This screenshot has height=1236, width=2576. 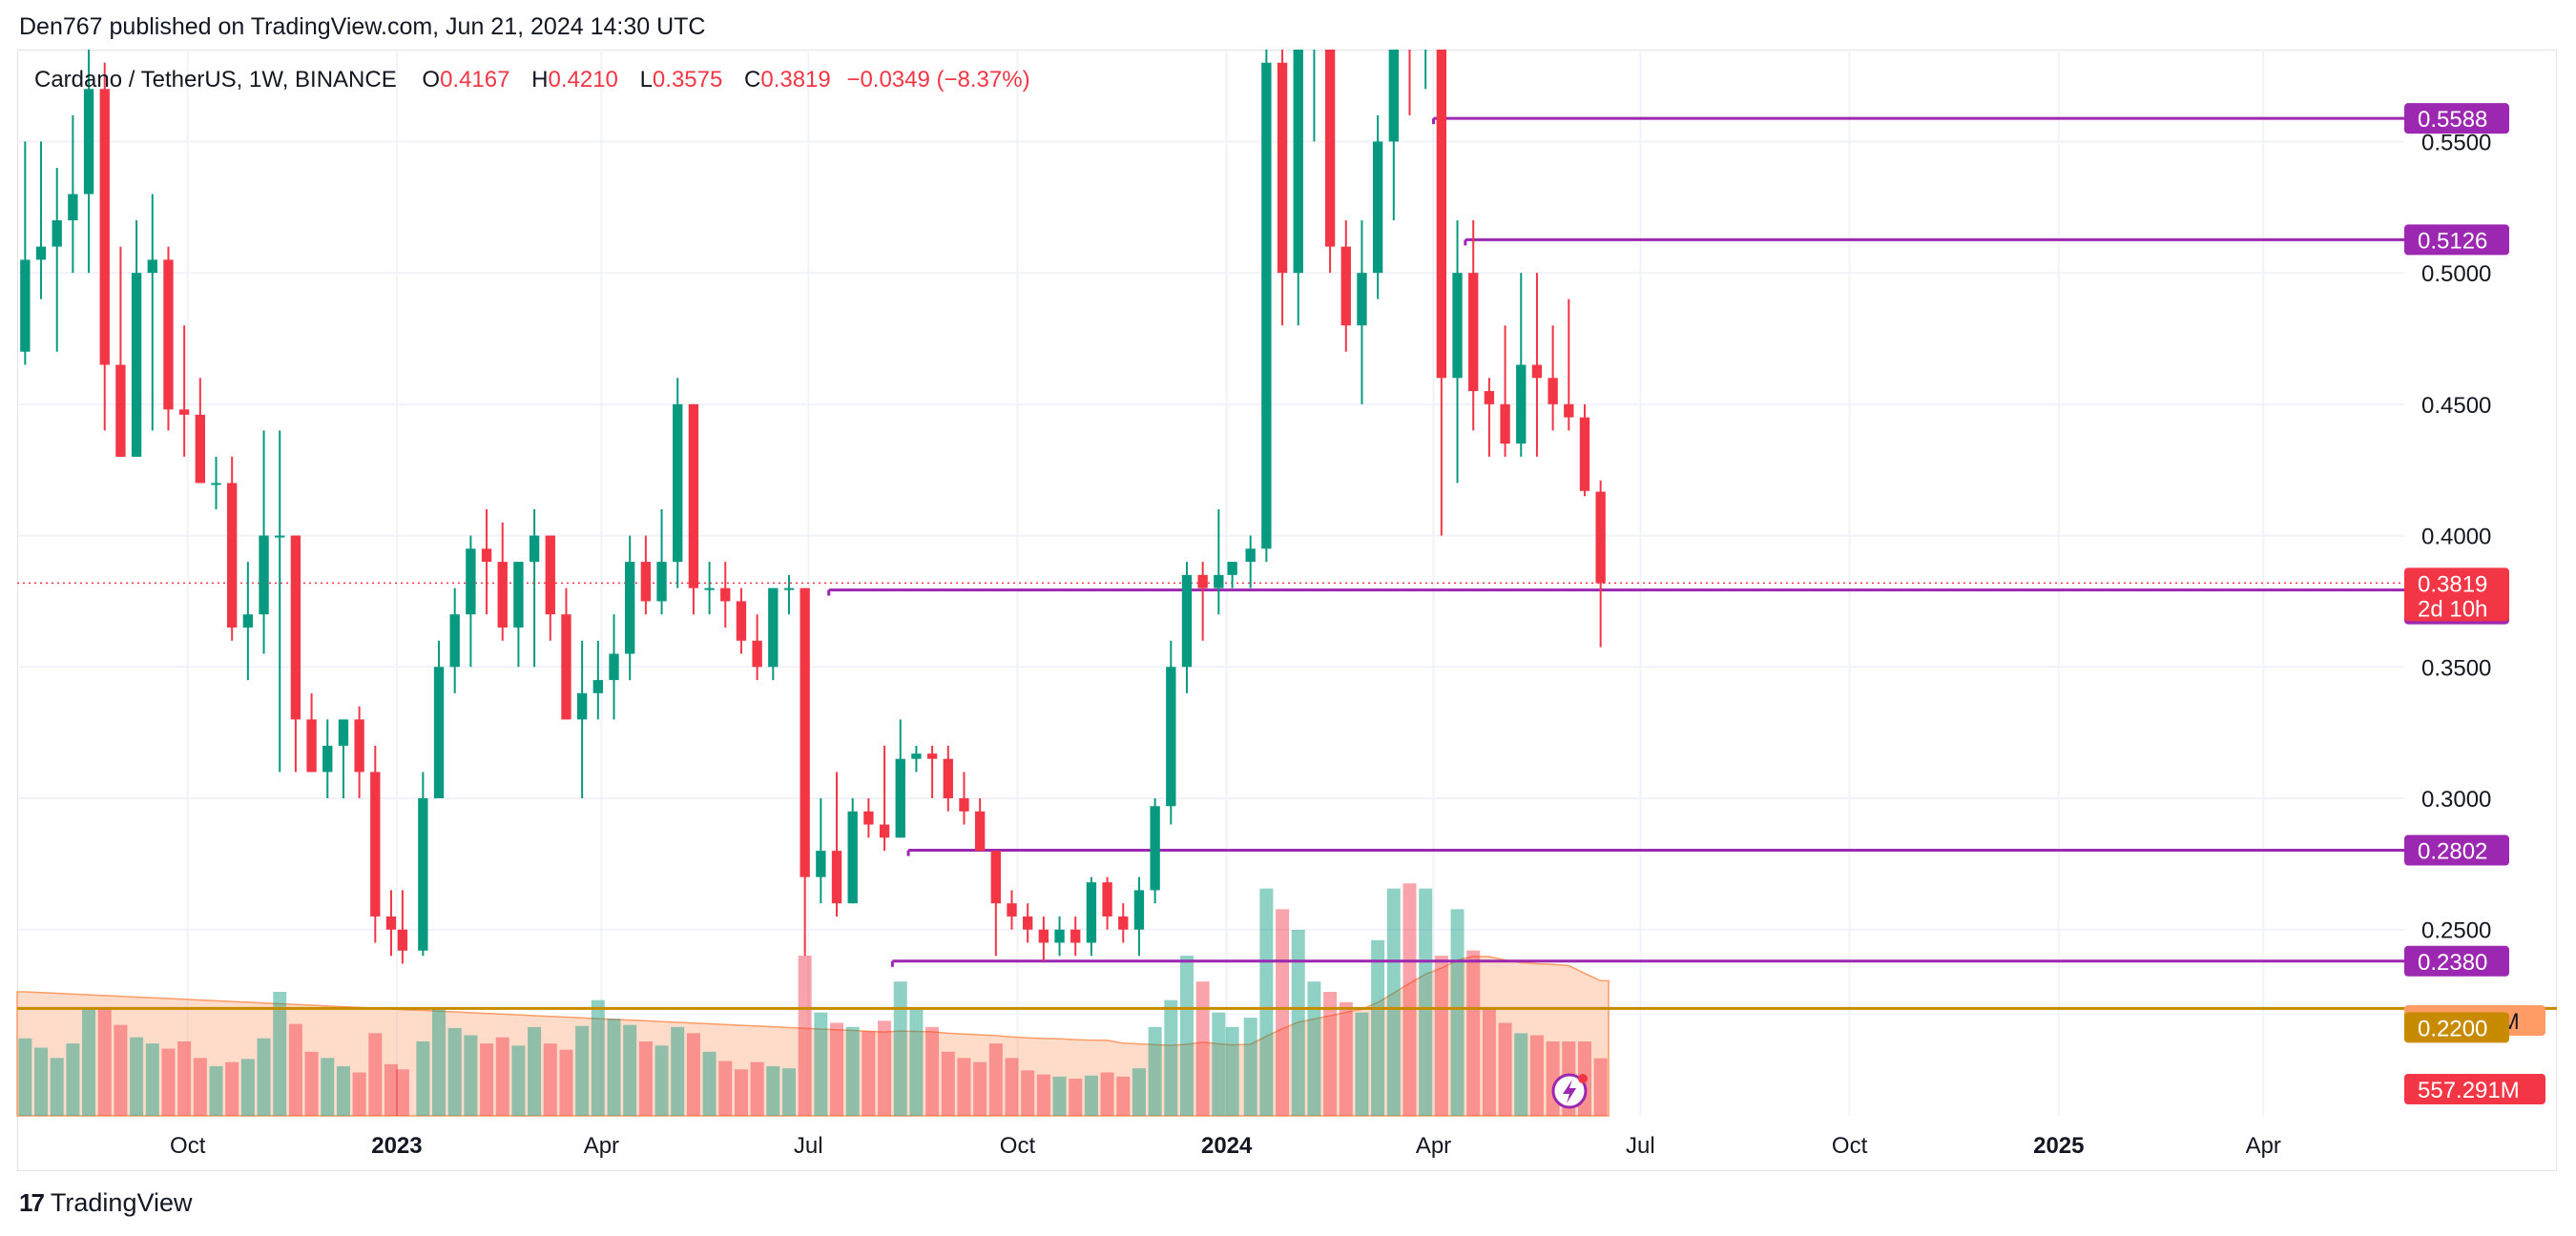 I want to click on support-price-label: 0.2200, so click(x=2452, y=1028).